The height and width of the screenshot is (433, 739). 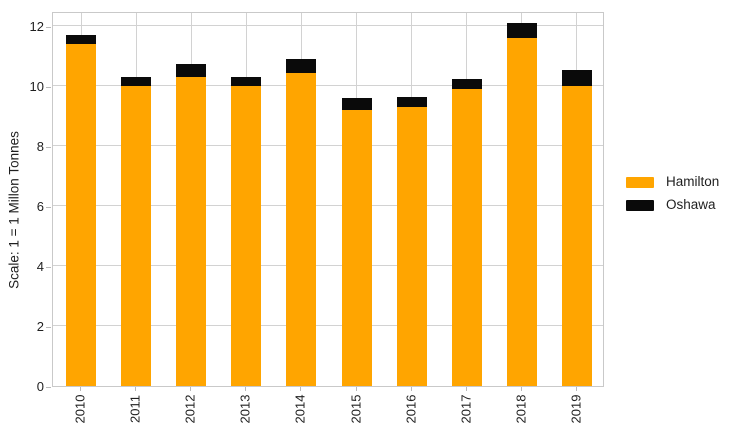 What do you see at coordinates (301, 66) in the screenshot?
I see `bar-segment-oshawa-2014` at bounding box center [301, 66].